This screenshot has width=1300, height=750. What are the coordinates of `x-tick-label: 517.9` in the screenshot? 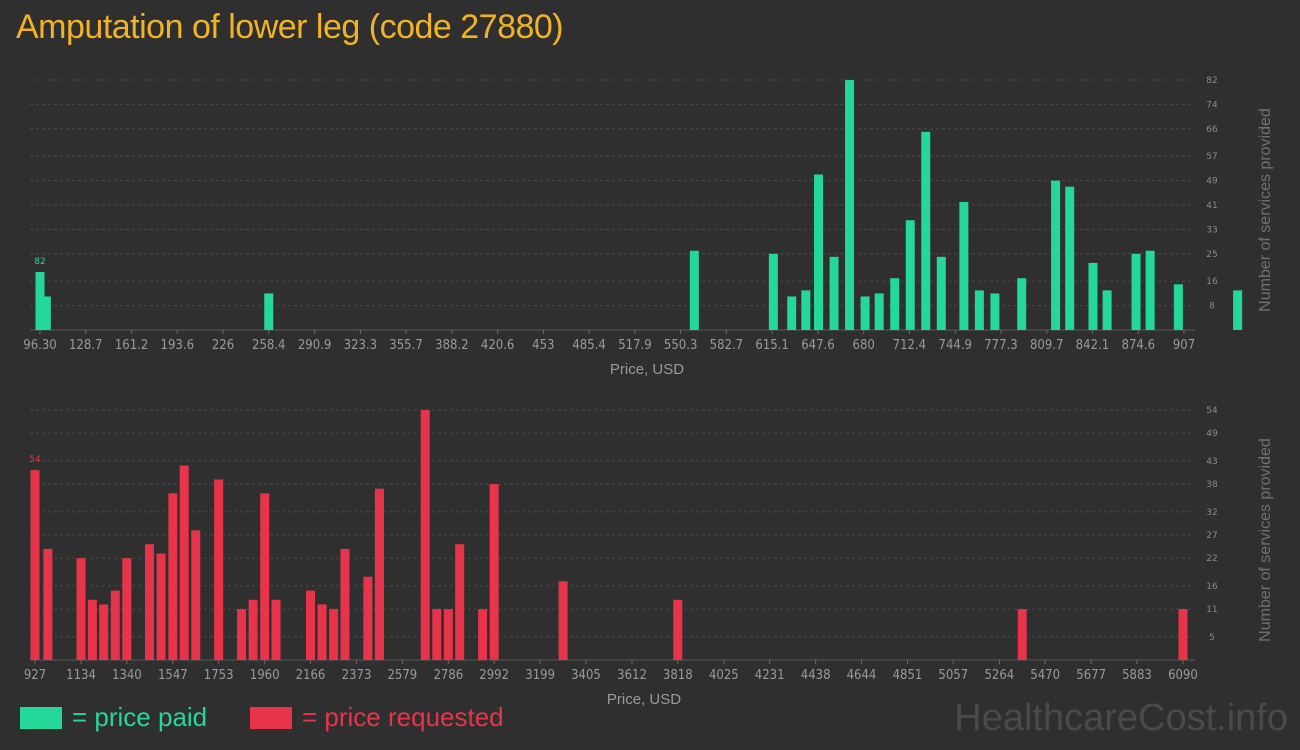 It's located at (634, 345).